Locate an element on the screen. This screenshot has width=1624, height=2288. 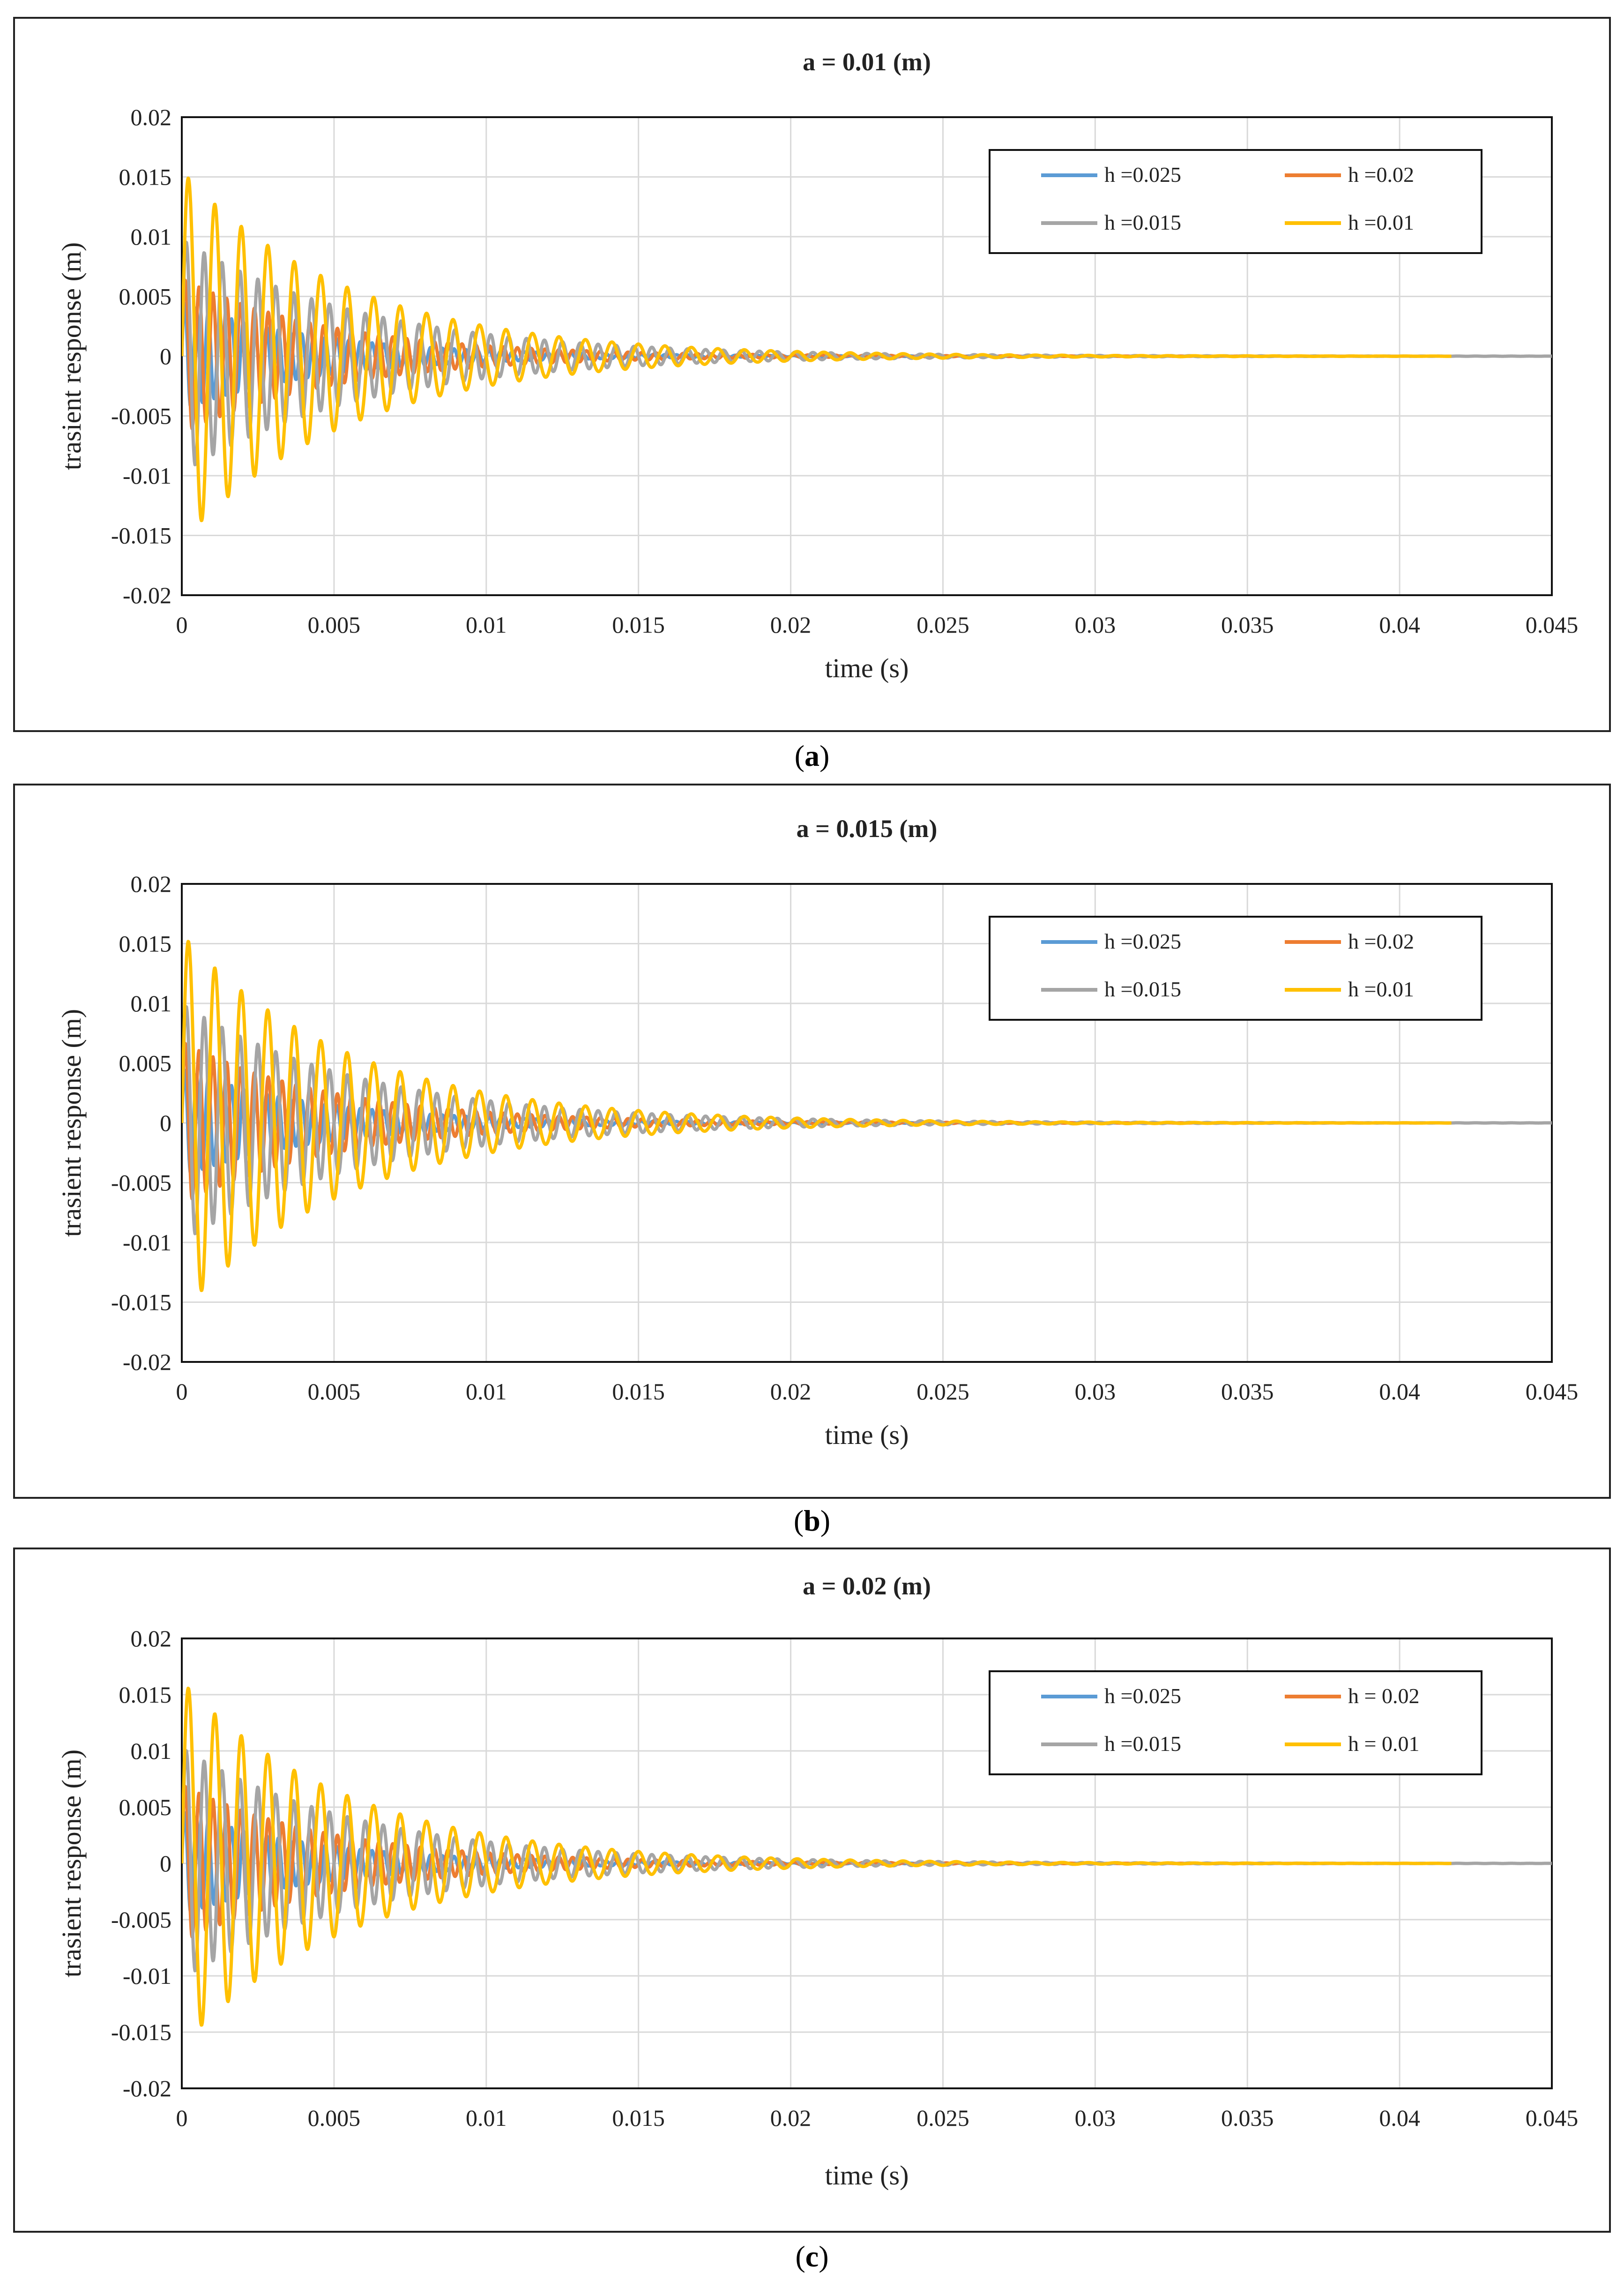
chart-title: a = 0.01 (m) is located at coordinates (867, 62).